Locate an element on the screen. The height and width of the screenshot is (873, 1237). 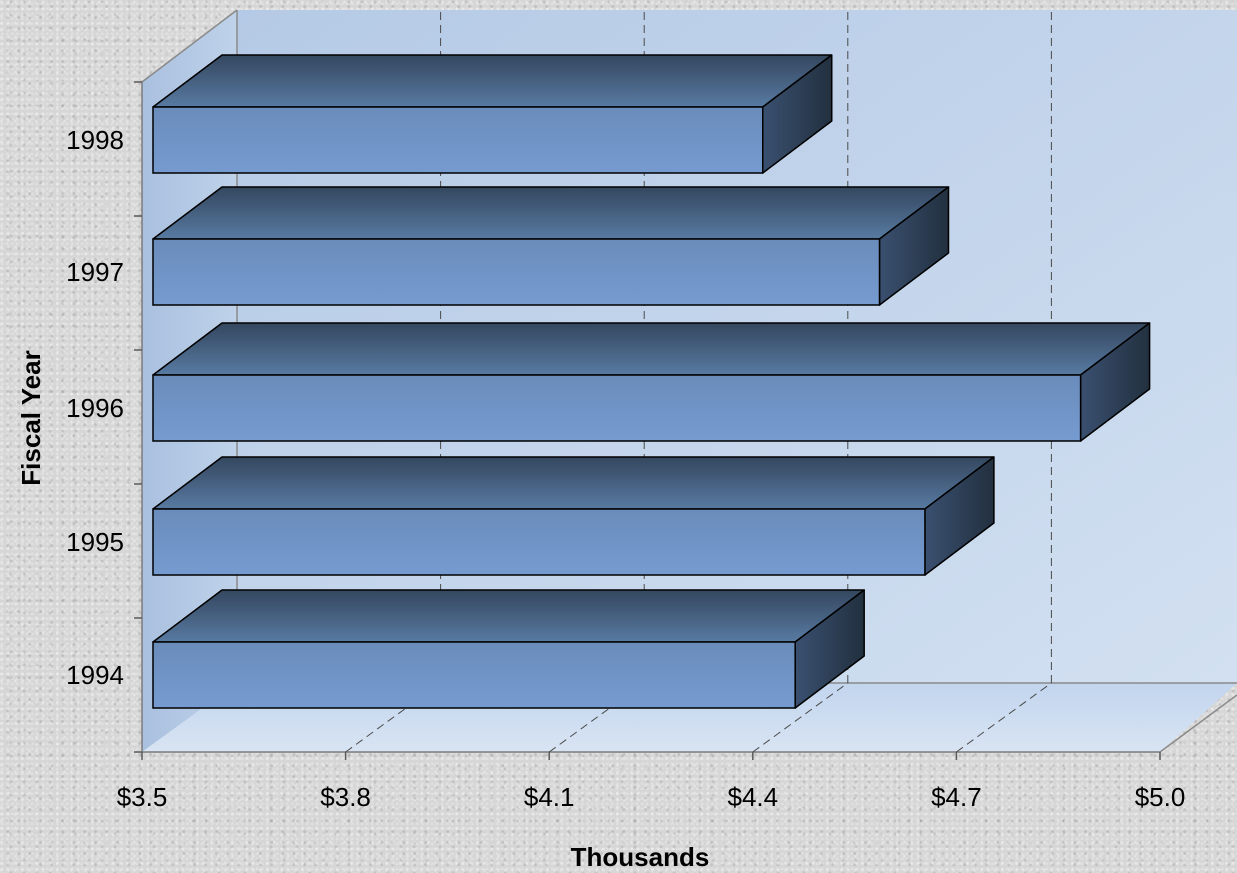
y-tick-labels: 1994 1995 1996 1997 1998 is located at coordinates (95, 407).